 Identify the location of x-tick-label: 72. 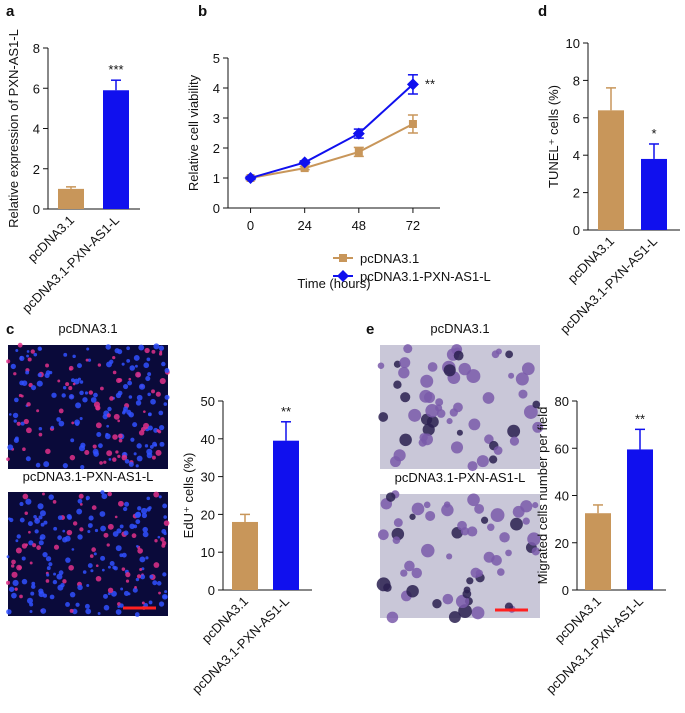
(413, 225).